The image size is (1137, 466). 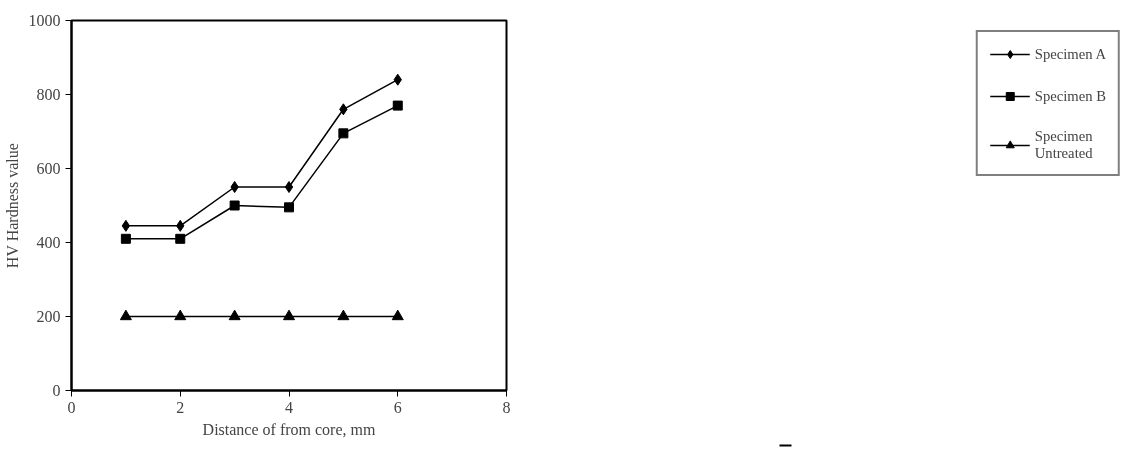 I want to click on x-tick-label: 8, so click(x=506, y=407).